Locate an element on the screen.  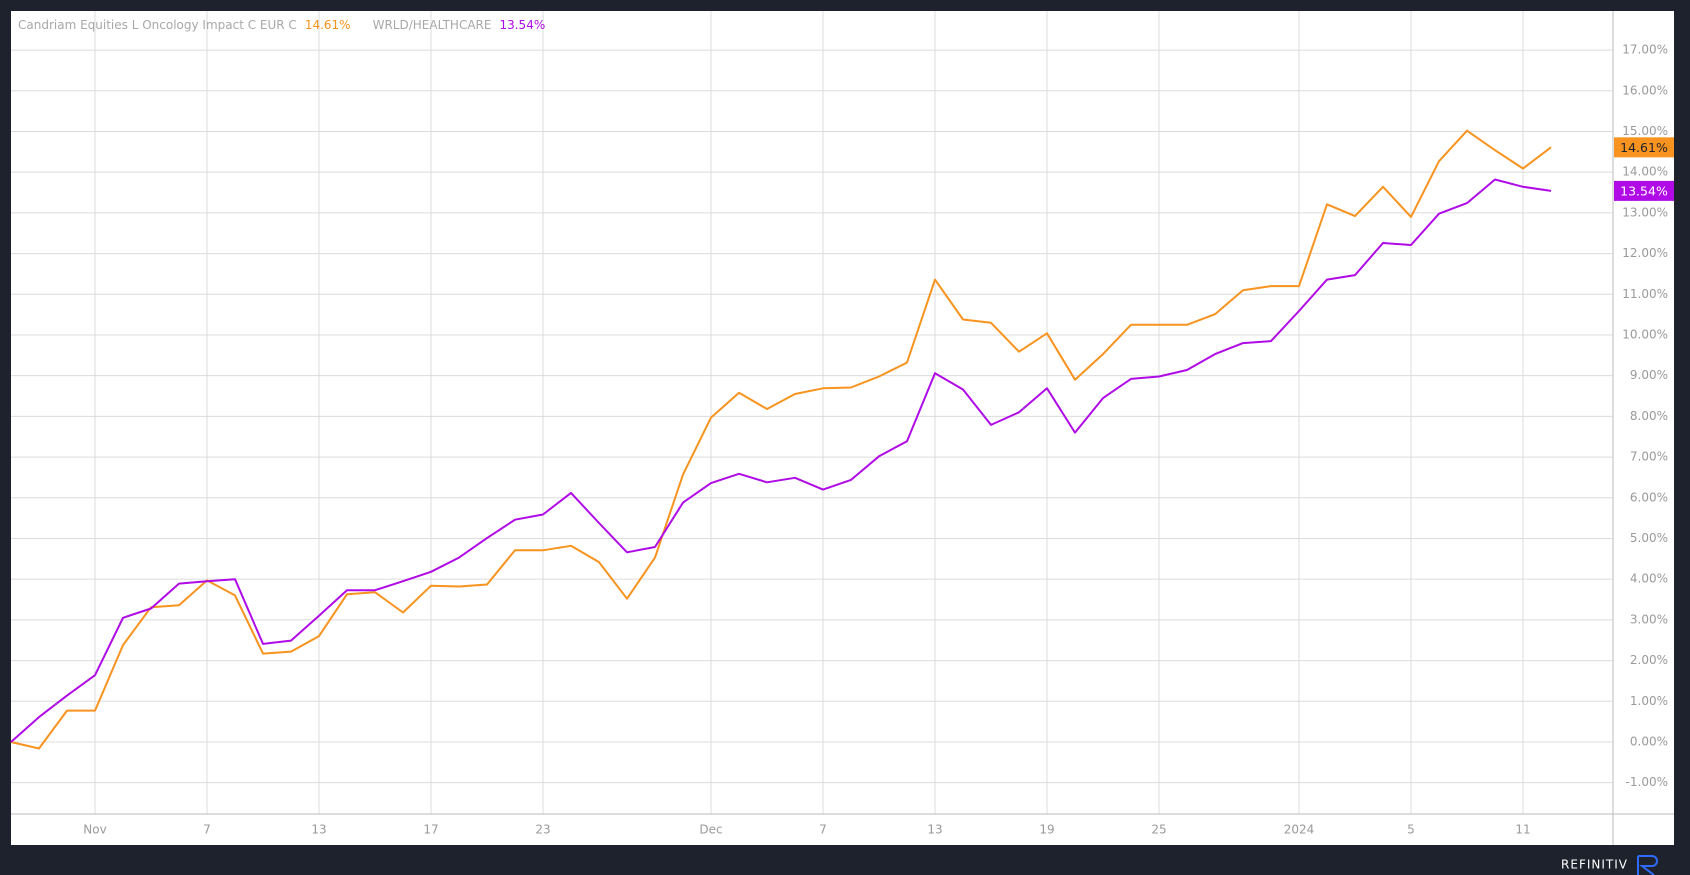
legend-name: WRLD/HEALTHCARE is located at coordinates (432, 25).